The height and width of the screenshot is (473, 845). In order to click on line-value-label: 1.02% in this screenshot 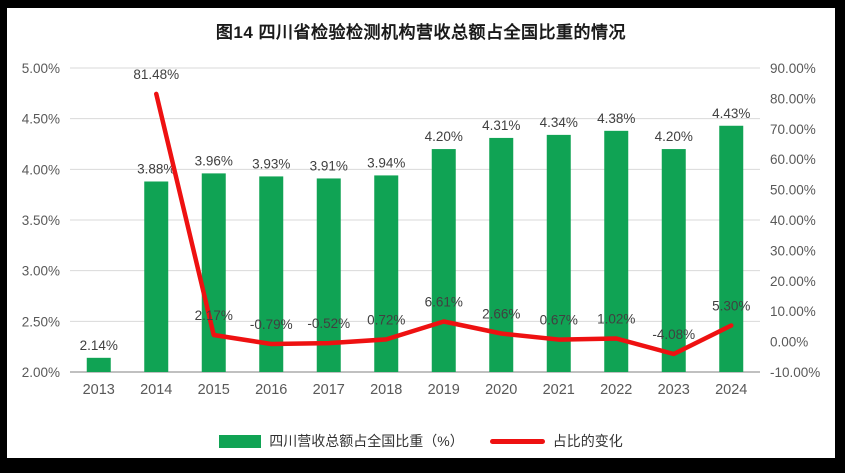, I will do `click(616, 318)`.